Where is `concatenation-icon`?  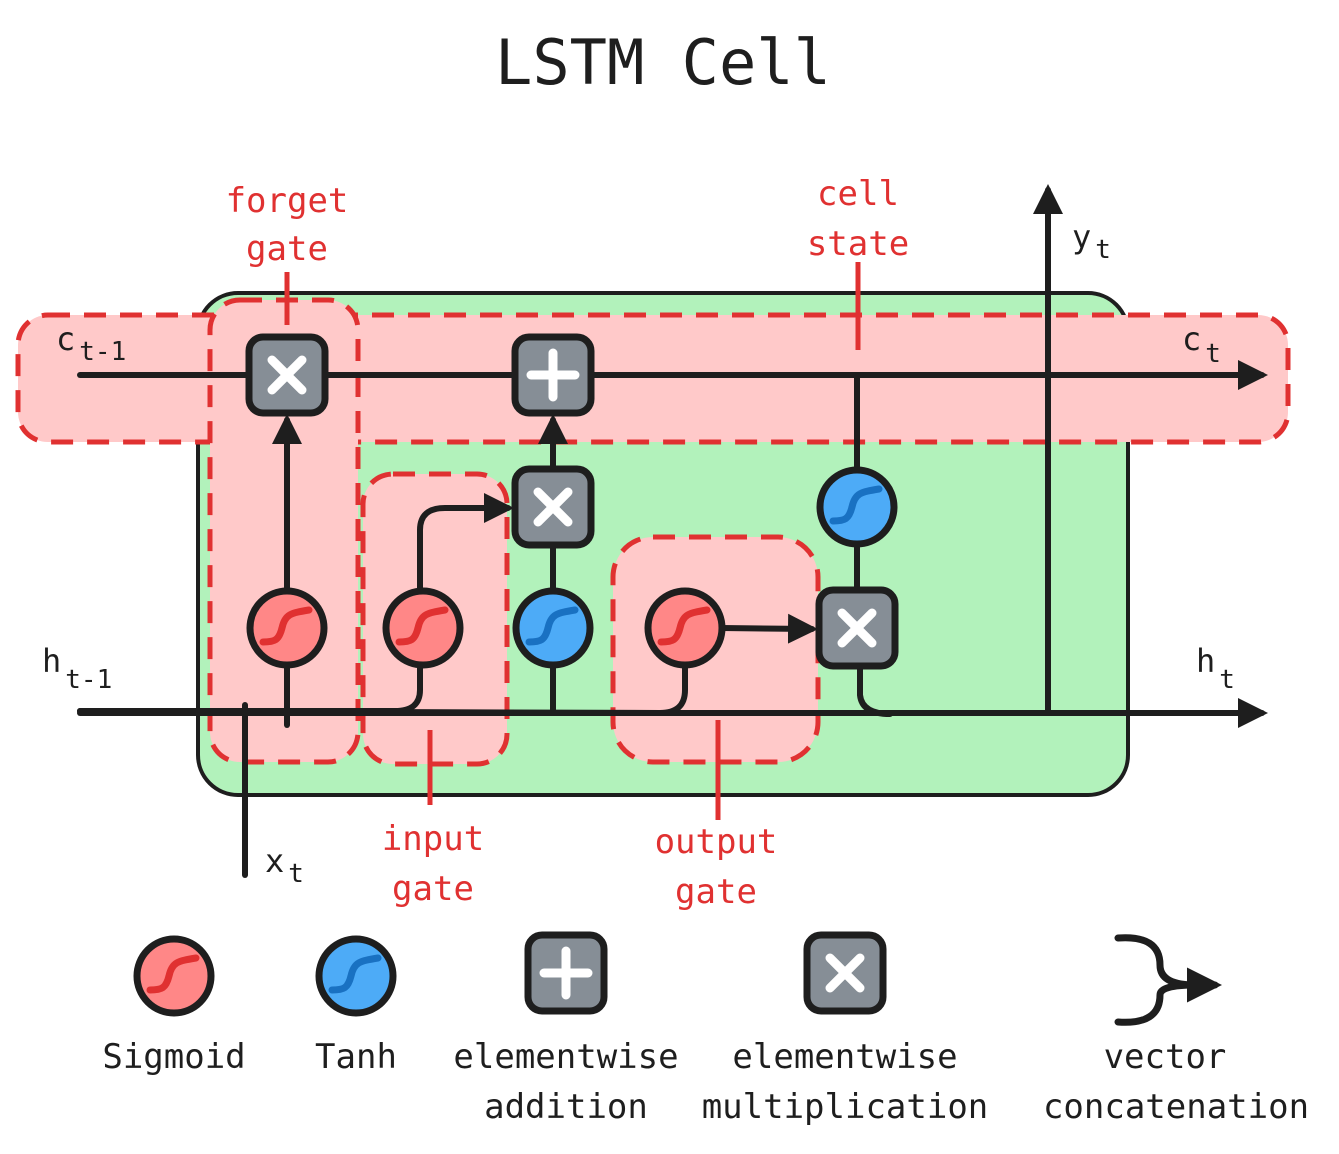
concatenation-icon is located at coordinates (1164, 980).